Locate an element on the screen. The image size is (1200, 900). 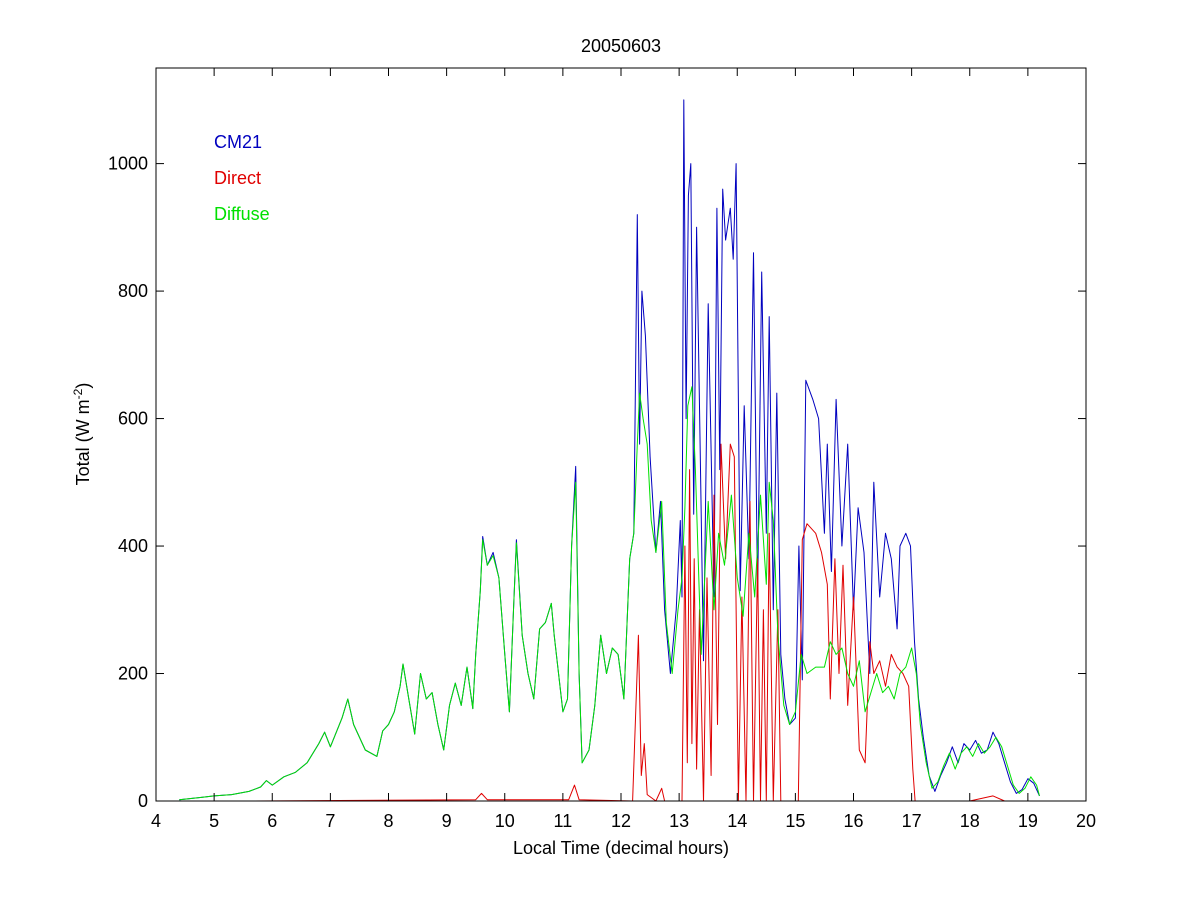
x-tick-label: 8 is located at coordinates (388, 821).